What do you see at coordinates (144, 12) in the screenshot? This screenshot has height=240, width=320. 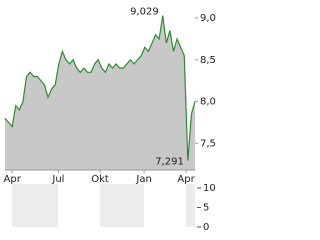 I see `annotation: 9,029` at bounding box center [144, 12].